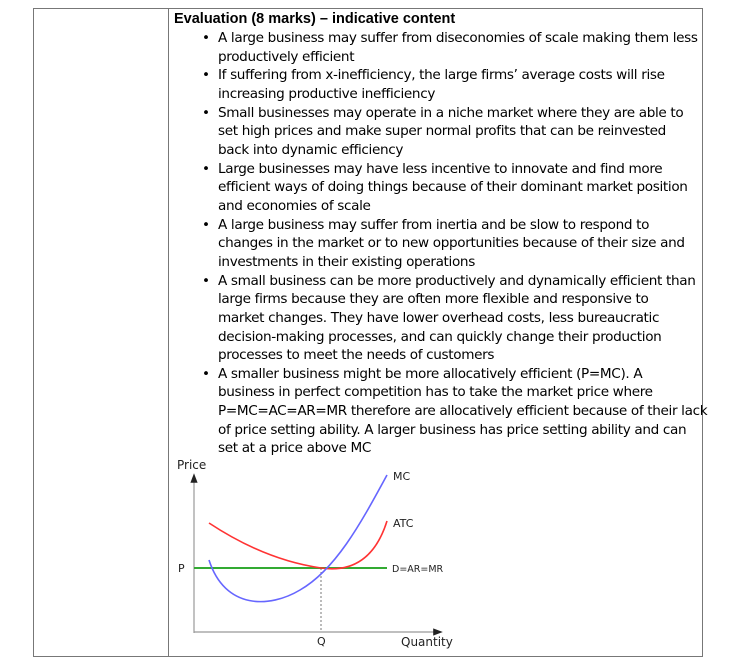  What do you see at coordinates (298, 545) in the screenshot?
I see `atc-curve` at bounding box center [298, 545].